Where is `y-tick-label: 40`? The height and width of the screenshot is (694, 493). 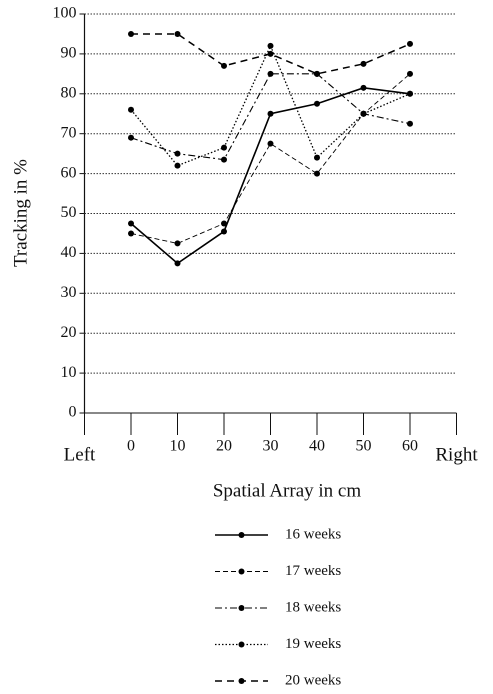 y-tick-label: 40 is located at coordinates (69, 252).